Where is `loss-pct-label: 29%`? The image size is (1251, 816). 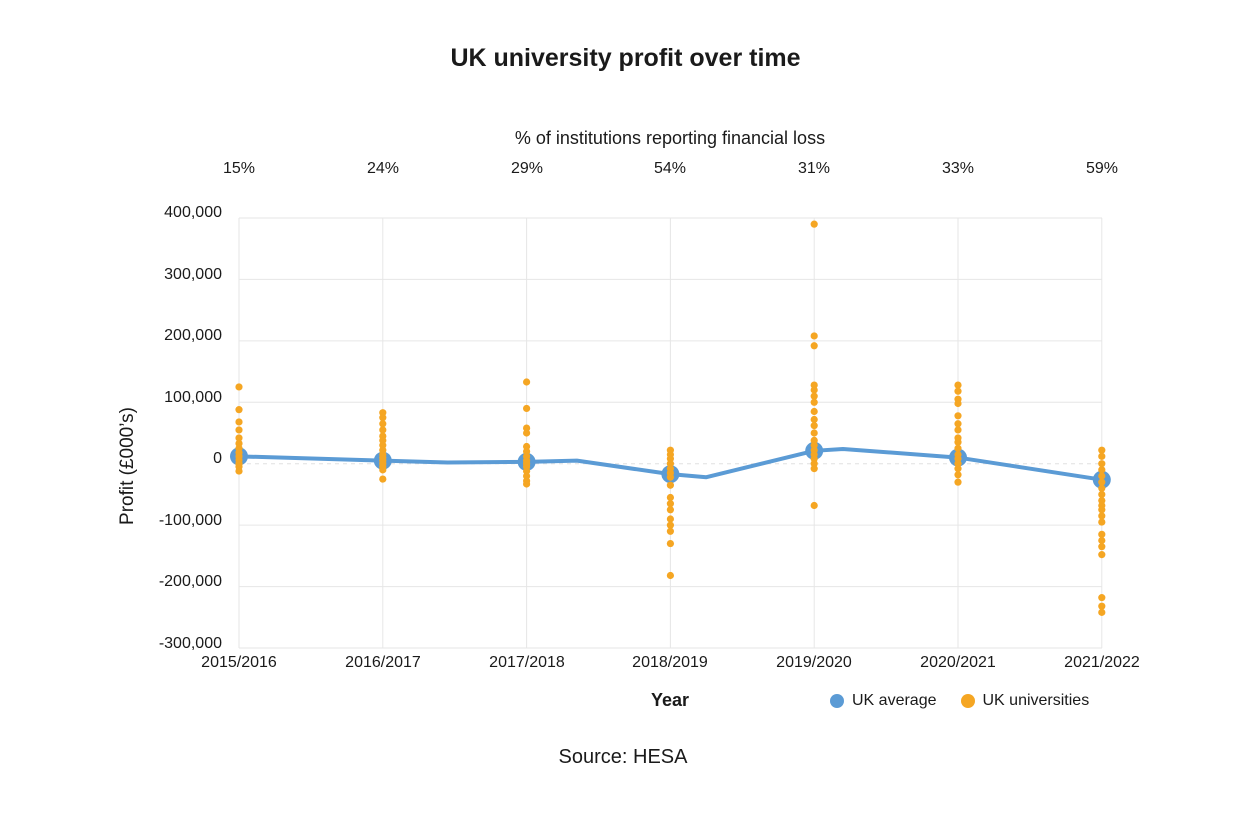 loss-pct-label: 29% is located at coordinates (527, 168).